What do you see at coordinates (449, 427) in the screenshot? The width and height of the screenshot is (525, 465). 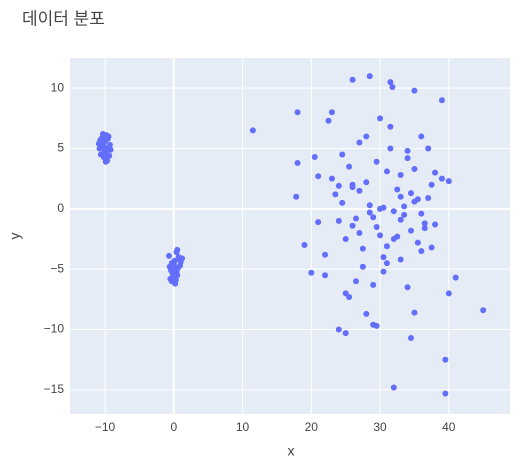 I see `x-tick-label: 40` at bounding box center [449, 427].